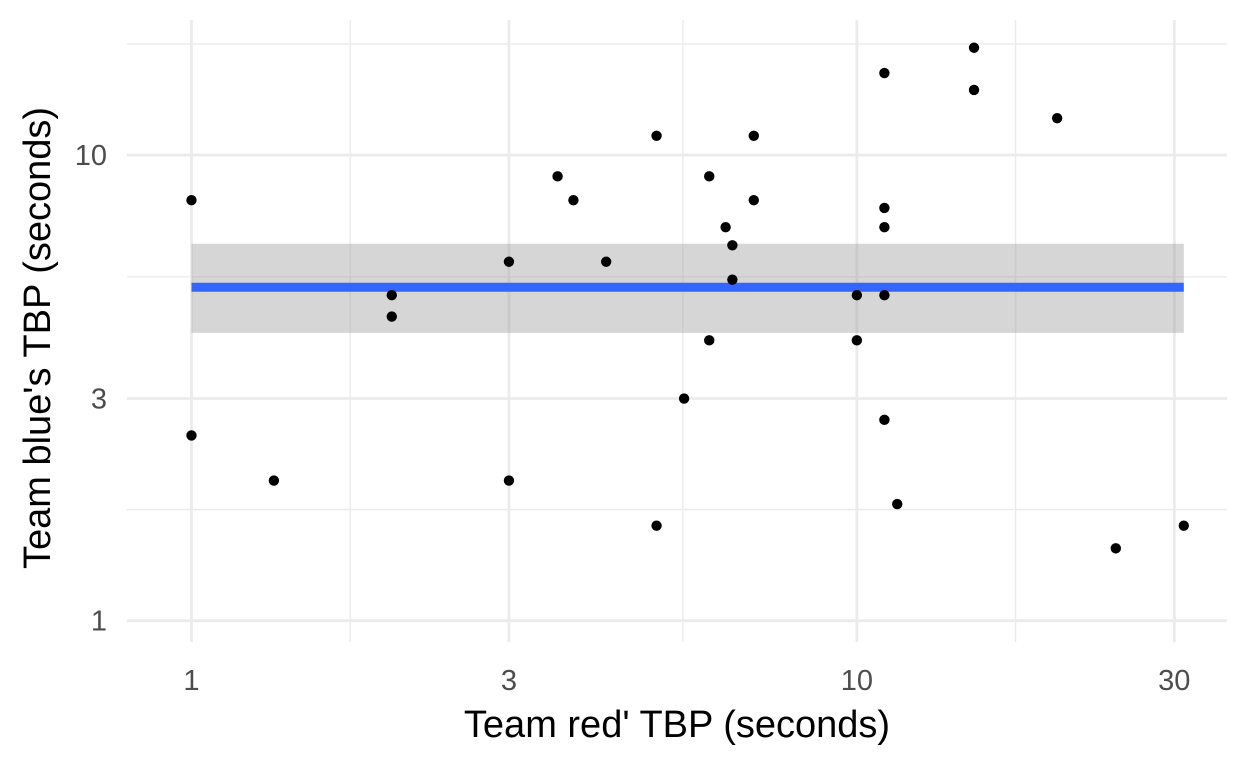 The height and width of the screenshot is (768, 1248). What do you see at coordinates (1174, 681) in the screenshot?
I see `x-tick-label: 30` at bounding box center [1174, 681].